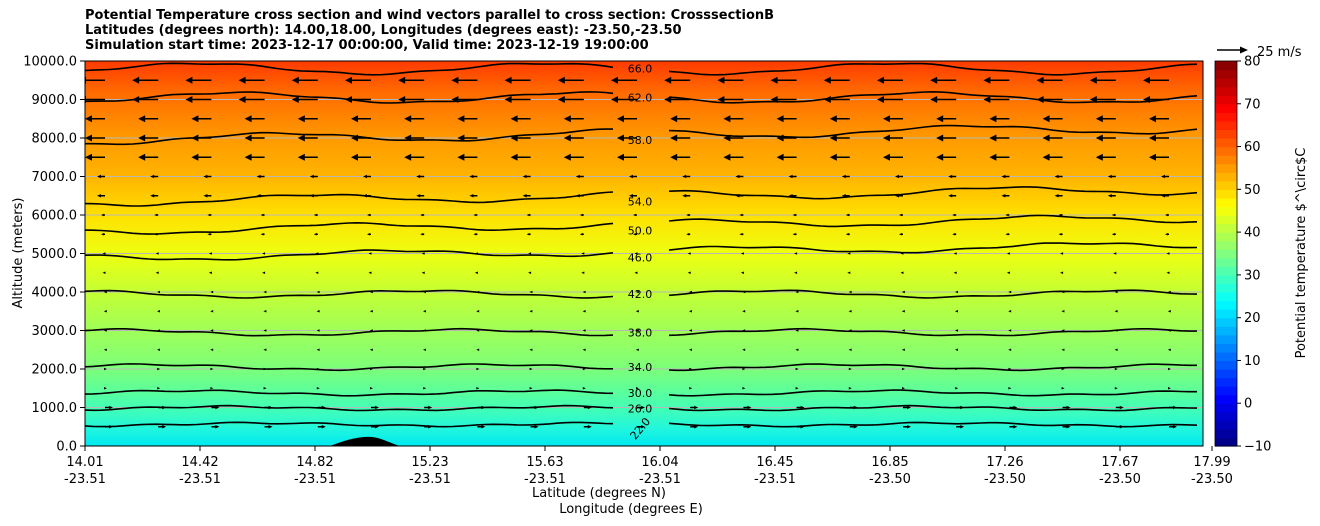  Describe the element at coordinates (631, 509) in the screenshot. I see `x-axis-label-longitude: Longitude (degrees E)` at that location.